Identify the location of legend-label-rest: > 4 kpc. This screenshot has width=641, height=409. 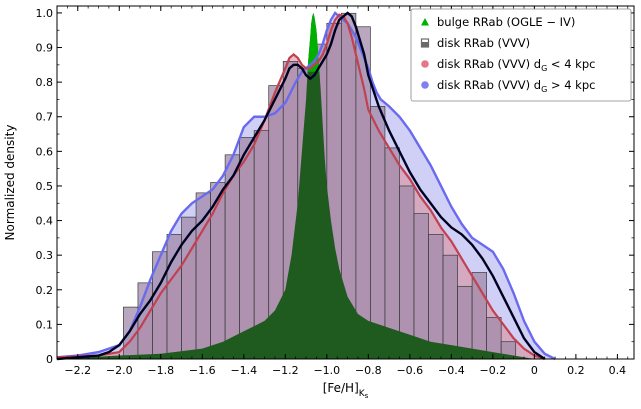
(571, 85).